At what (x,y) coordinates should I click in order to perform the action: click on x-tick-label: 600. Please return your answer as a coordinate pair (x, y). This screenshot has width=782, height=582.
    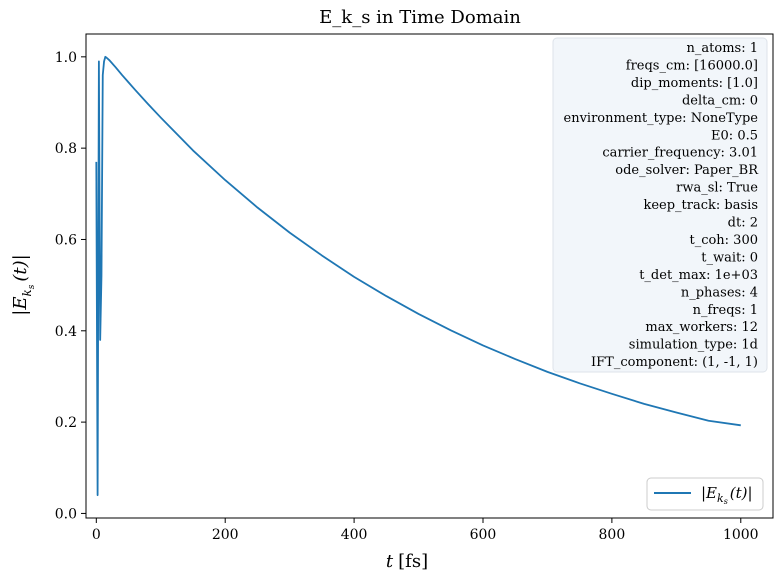
    Looking at the image, I should click on (483, 535).